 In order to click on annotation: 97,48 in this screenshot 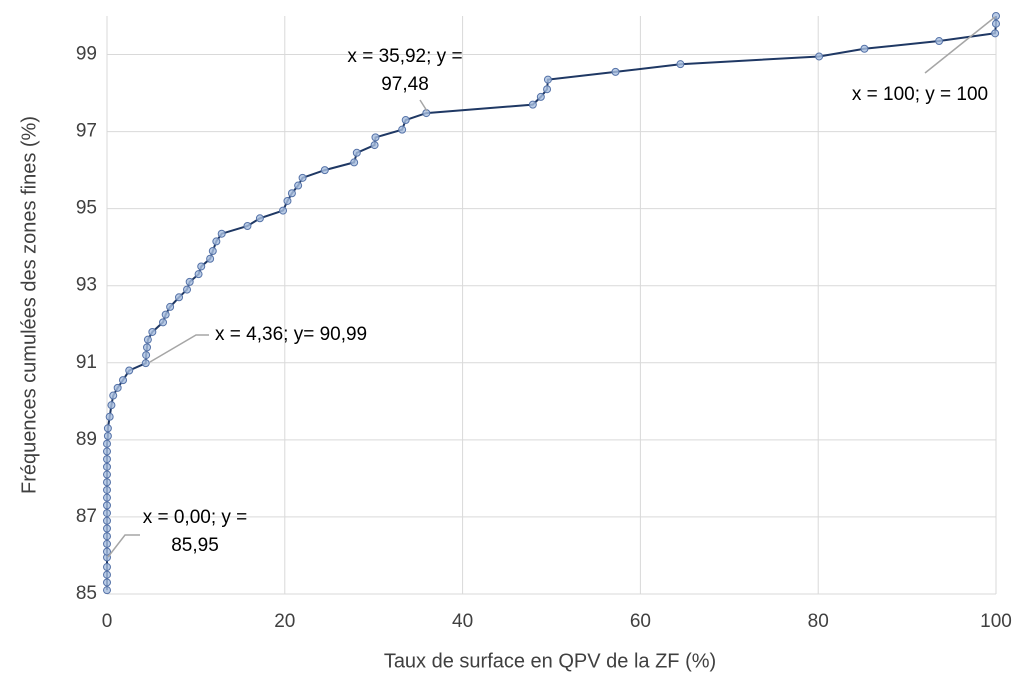, I will do `click(405, 84)`.